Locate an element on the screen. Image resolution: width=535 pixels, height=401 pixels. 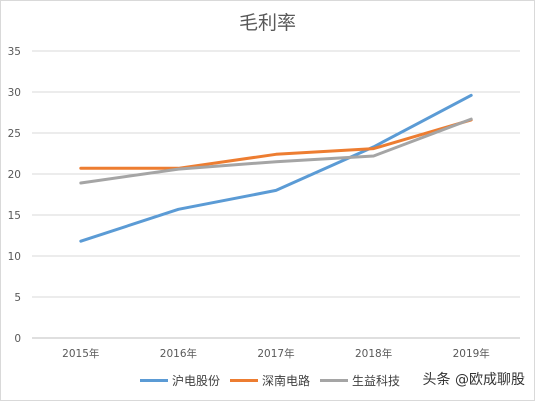
y-tick-label: 10 is located at coordinates (14, 257).